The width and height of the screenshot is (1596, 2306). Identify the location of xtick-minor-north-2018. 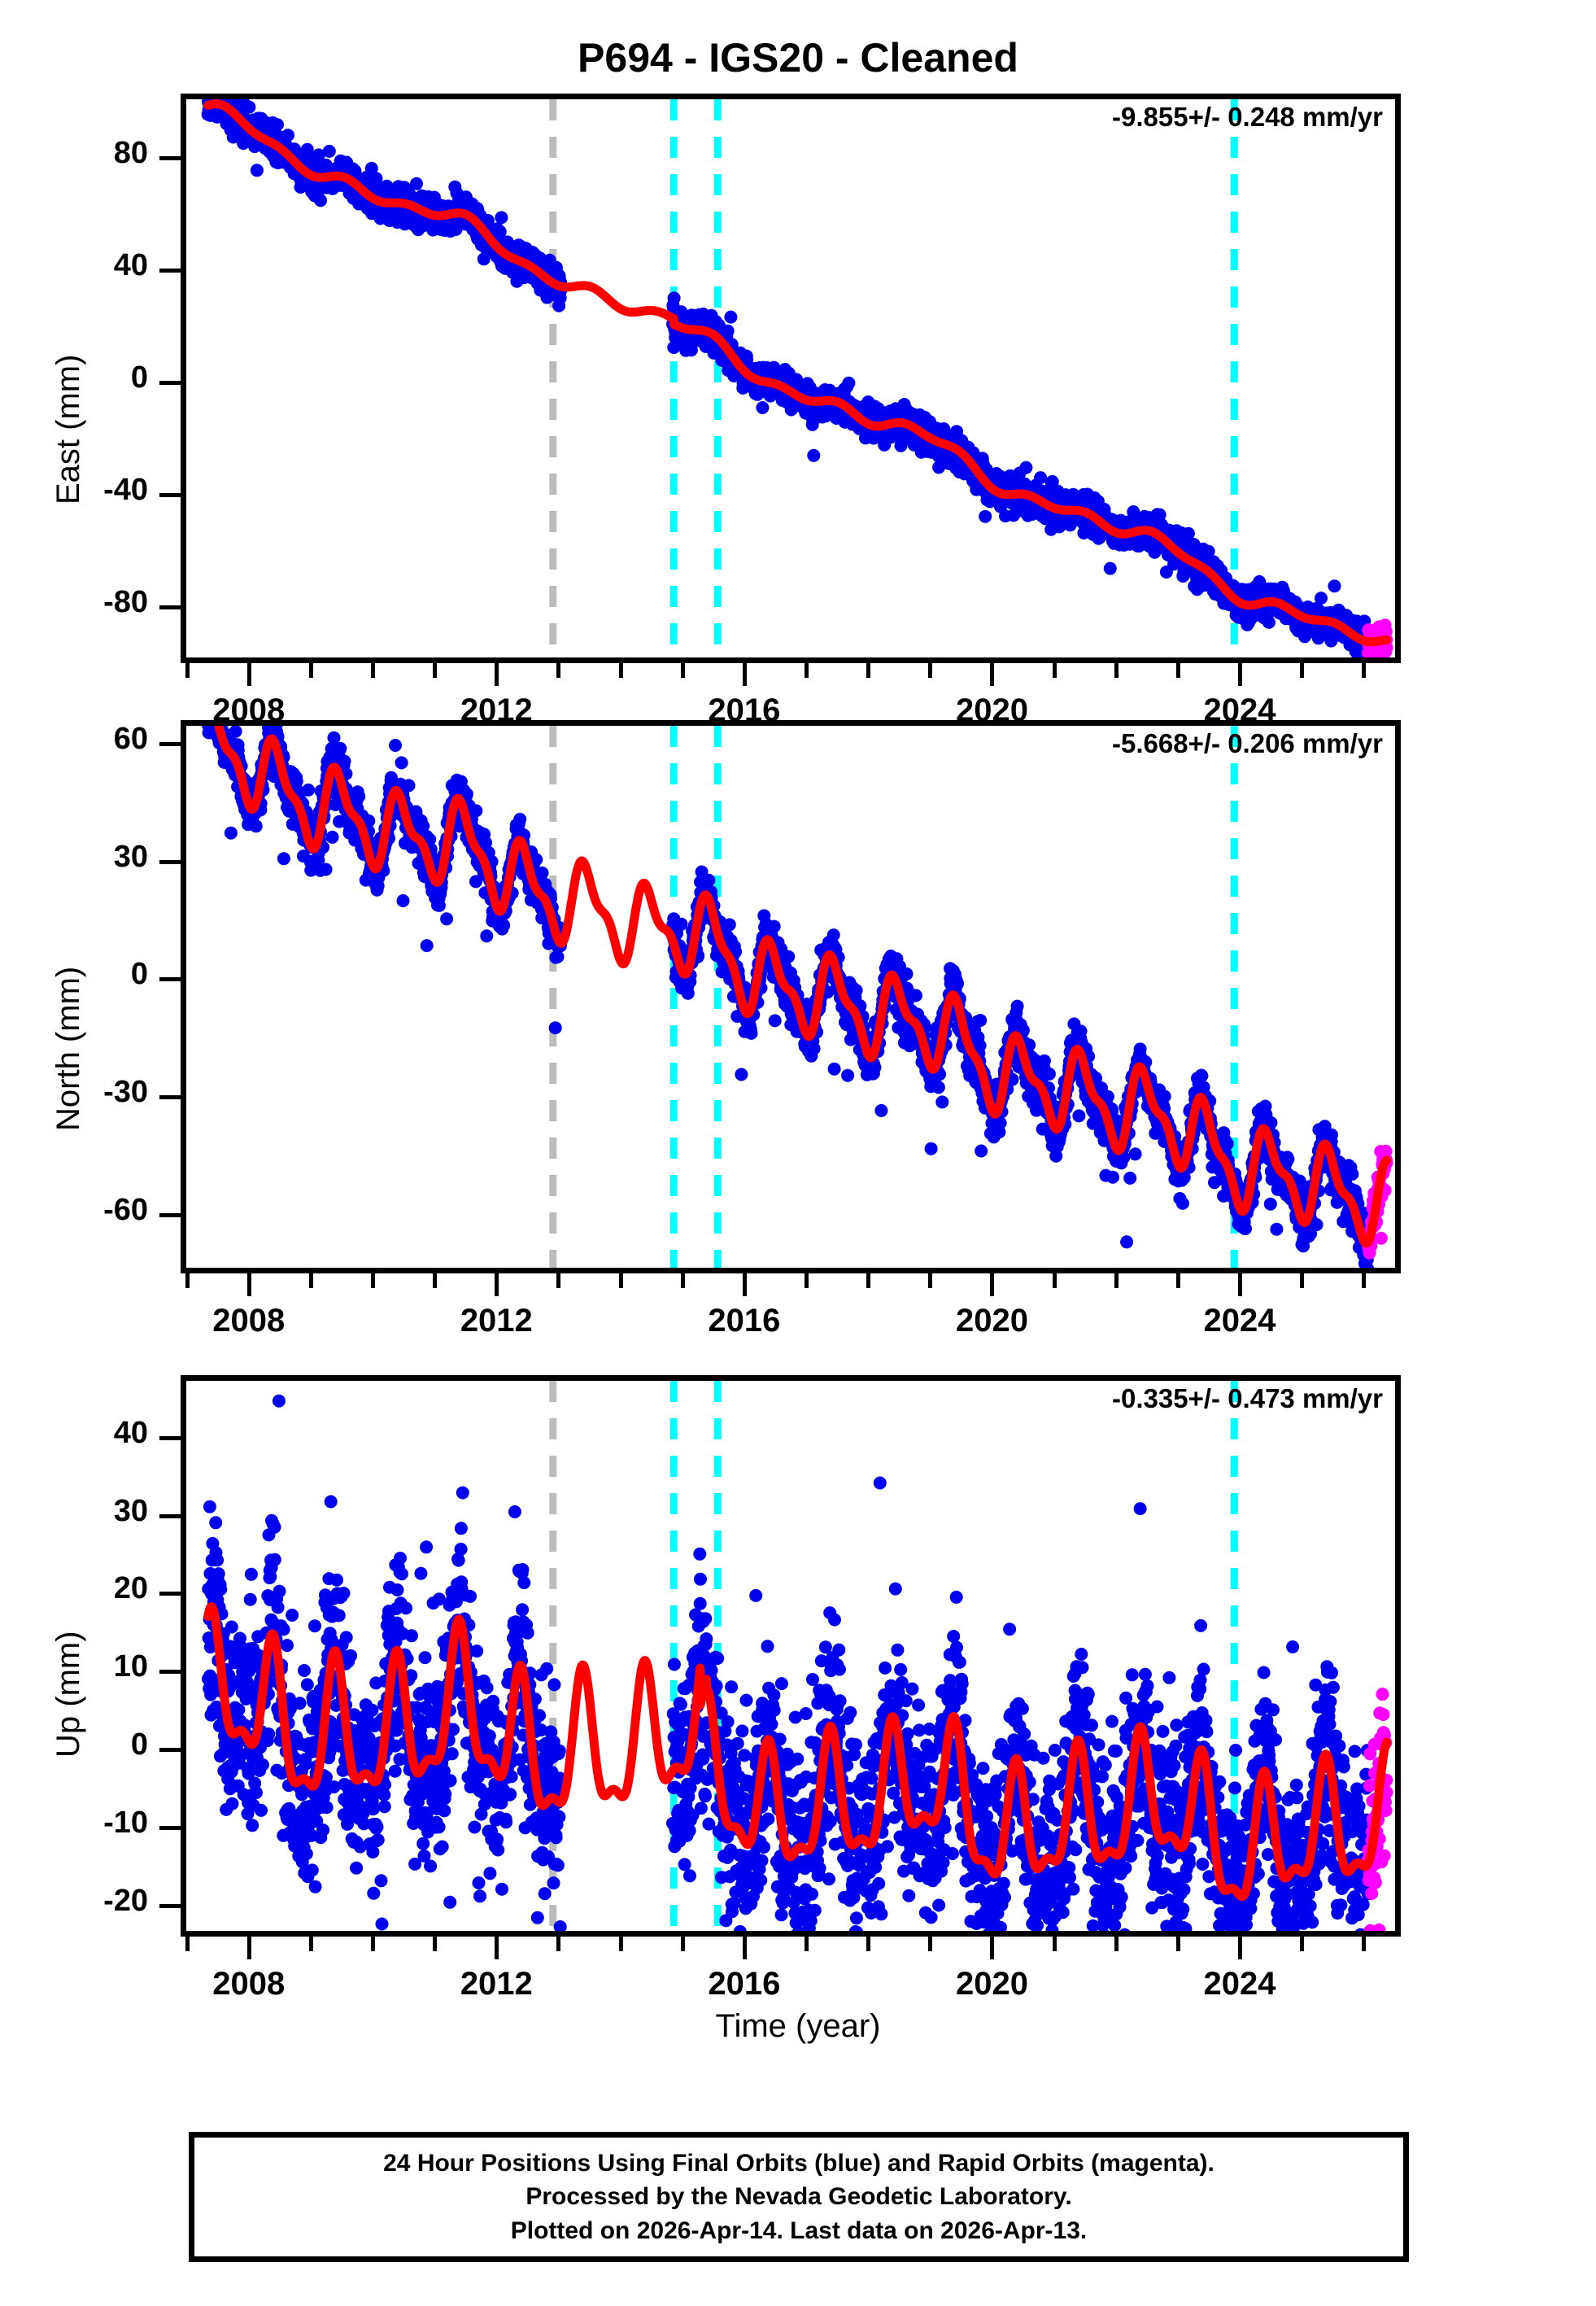
(868, 1280).